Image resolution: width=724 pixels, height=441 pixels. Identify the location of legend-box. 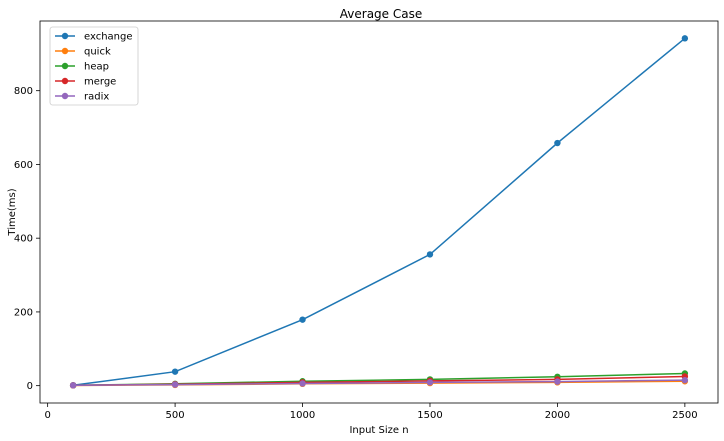
(94, 66).